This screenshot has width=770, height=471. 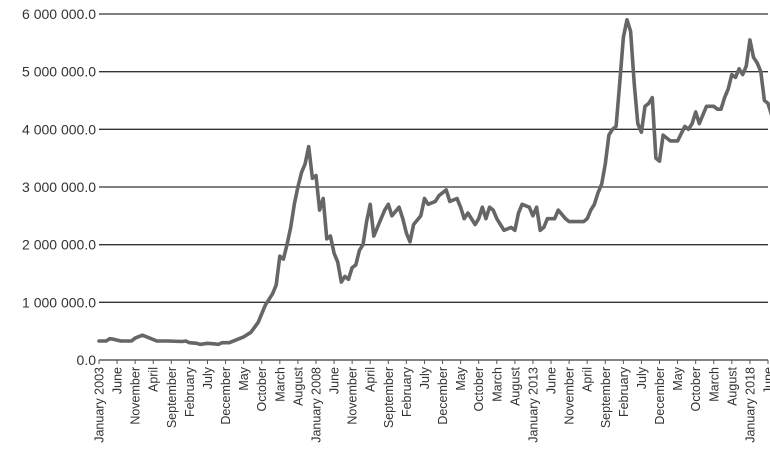 I want to click on x-tick-label: January 2008, so click(x=316, y=405).